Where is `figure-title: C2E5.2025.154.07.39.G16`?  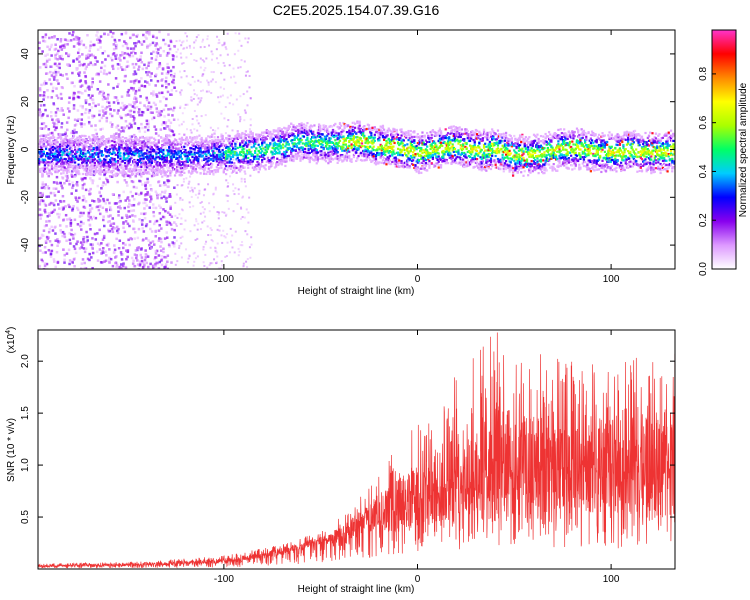
figure-title: C2E5.2025.154.07.39.G16 is located at coordinates (356, 10).